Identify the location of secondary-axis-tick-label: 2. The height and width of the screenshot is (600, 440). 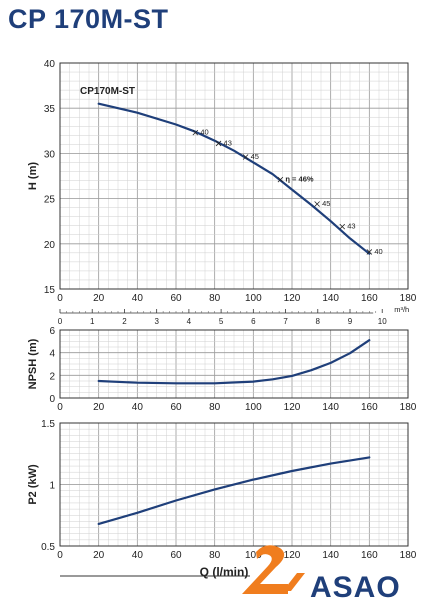
(124, 321).